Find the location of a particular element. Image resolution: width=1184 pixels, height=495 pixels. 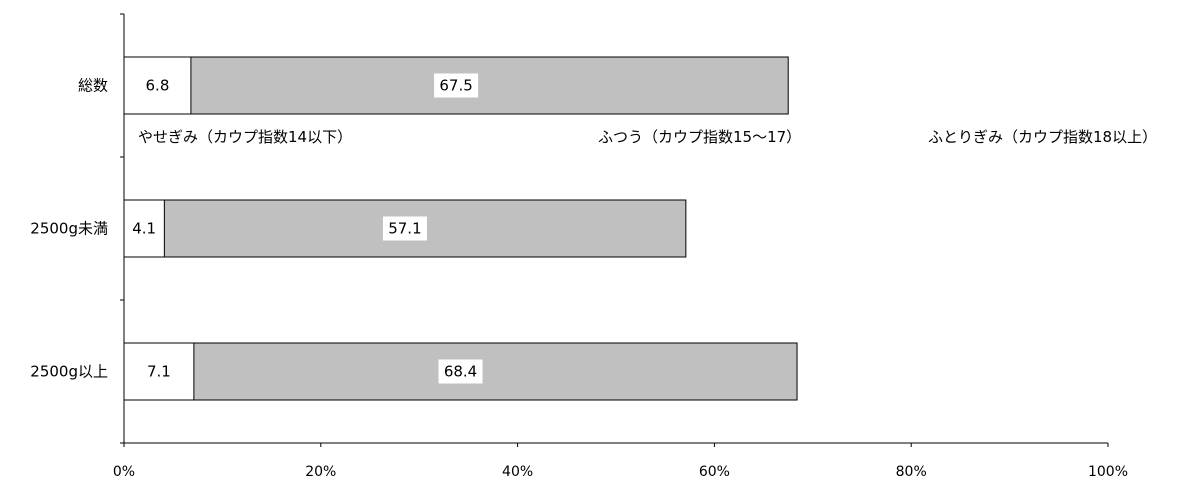

data-label-2-2: 7.1 is located at coordinates (159, 372).